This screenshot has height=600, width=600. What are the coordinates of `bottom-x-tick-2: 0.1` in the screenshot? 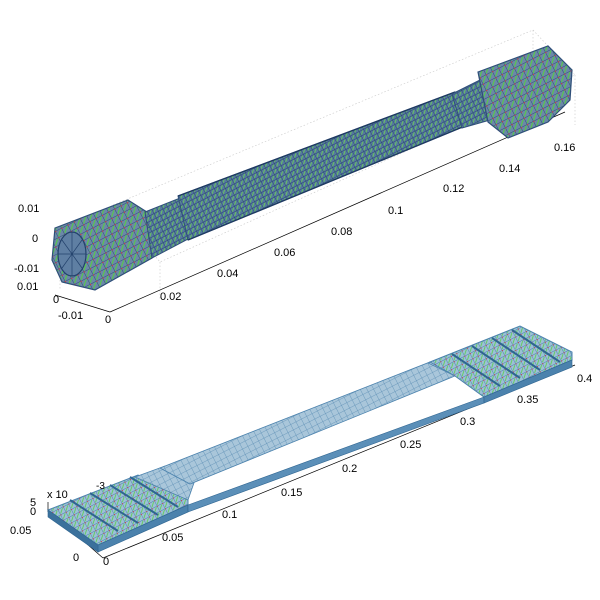 It's located at (229, 515).